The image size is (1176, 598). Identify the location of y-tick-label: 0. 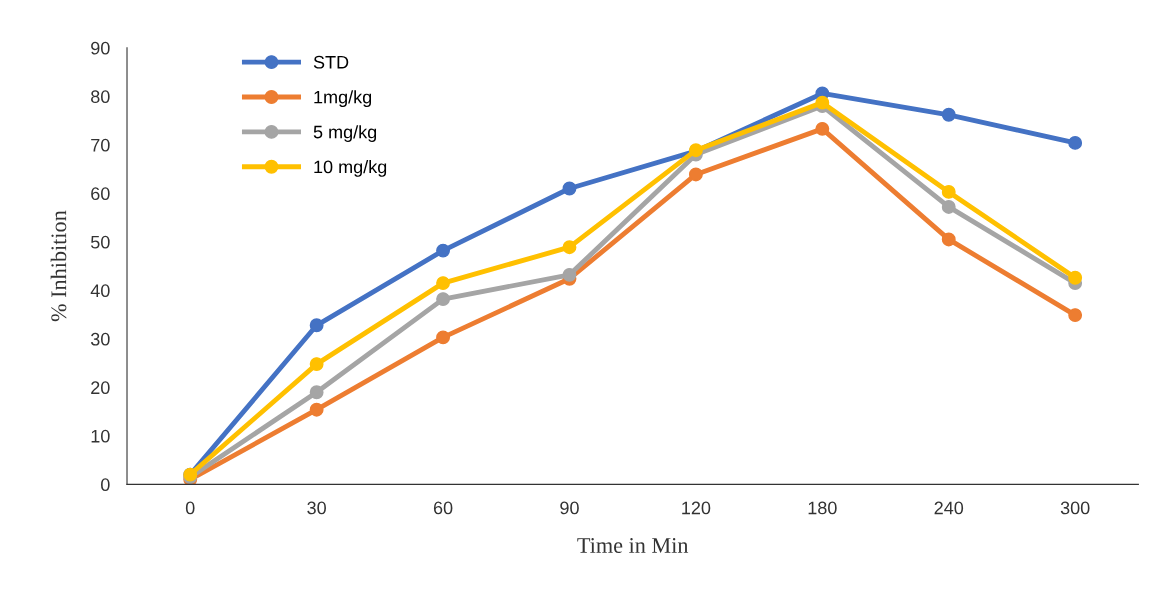
(105, 485).